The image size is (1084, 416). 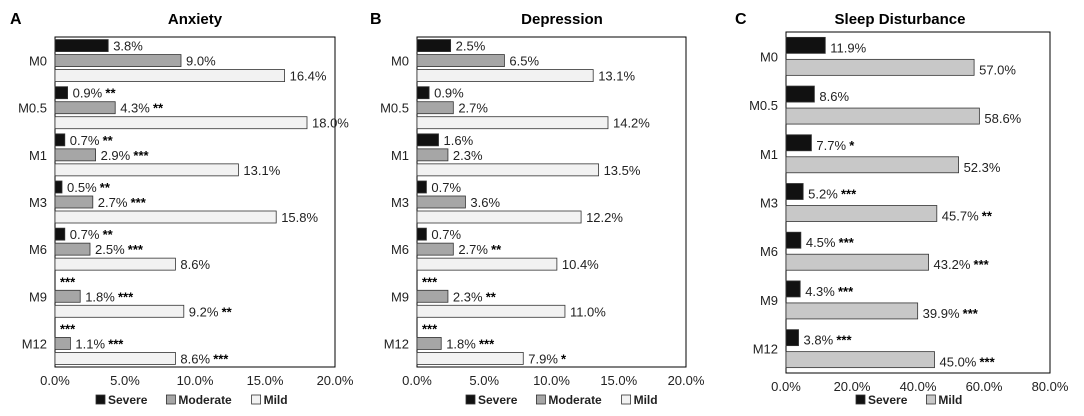 What do you see at coordinates (588, 311) in the screenshot?
I see `data-label: 11.0%` at bounding box center [588, 311].